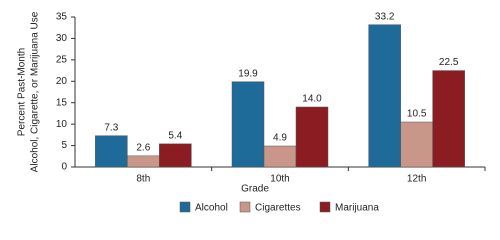 The height and width of the screenshot is (240, 500). Describe the element at coordinates (143, 179) in the screenshot. I see `x-tick-label: 8th` at that location.